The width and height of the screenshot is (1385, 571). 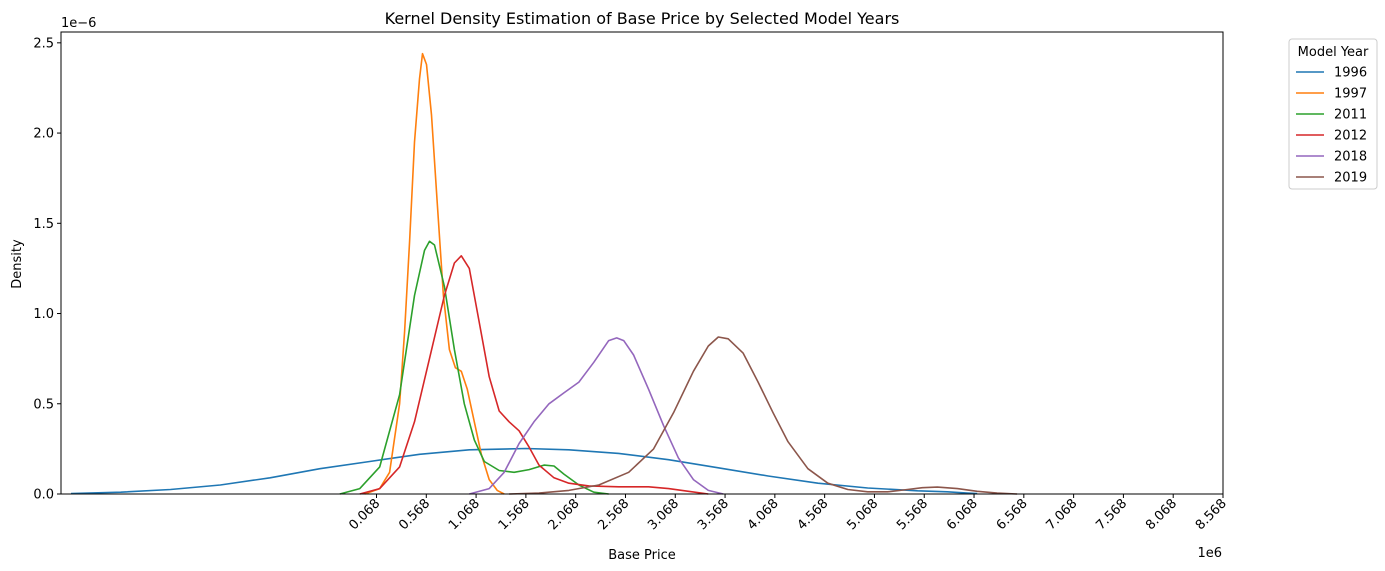 I want to click on legend-label-2011: 2011, so click(x=1350, y=115).